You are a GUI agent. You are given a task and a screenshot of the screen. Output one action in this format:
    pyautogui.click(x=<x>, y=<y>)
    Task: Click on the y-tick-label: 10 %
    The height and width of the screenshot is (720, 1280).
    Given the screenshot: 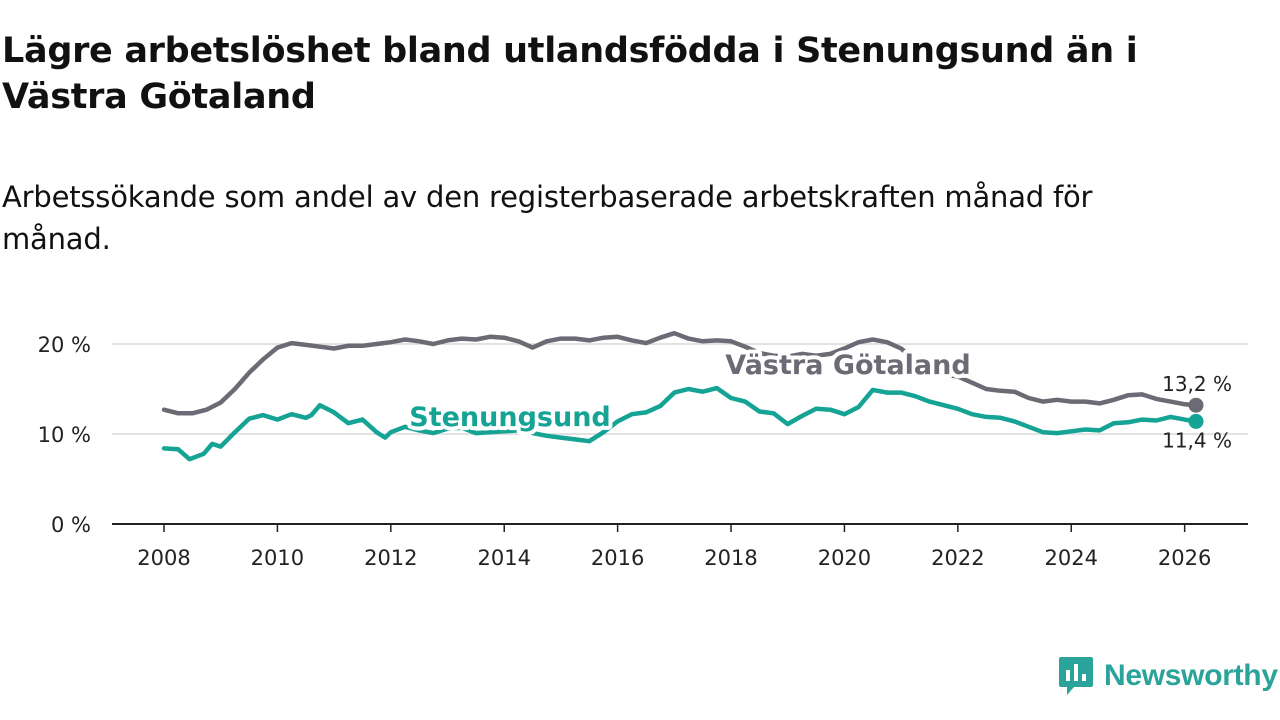 What is the action you would take?
    pyautogui.click(x=64, y=435)
    